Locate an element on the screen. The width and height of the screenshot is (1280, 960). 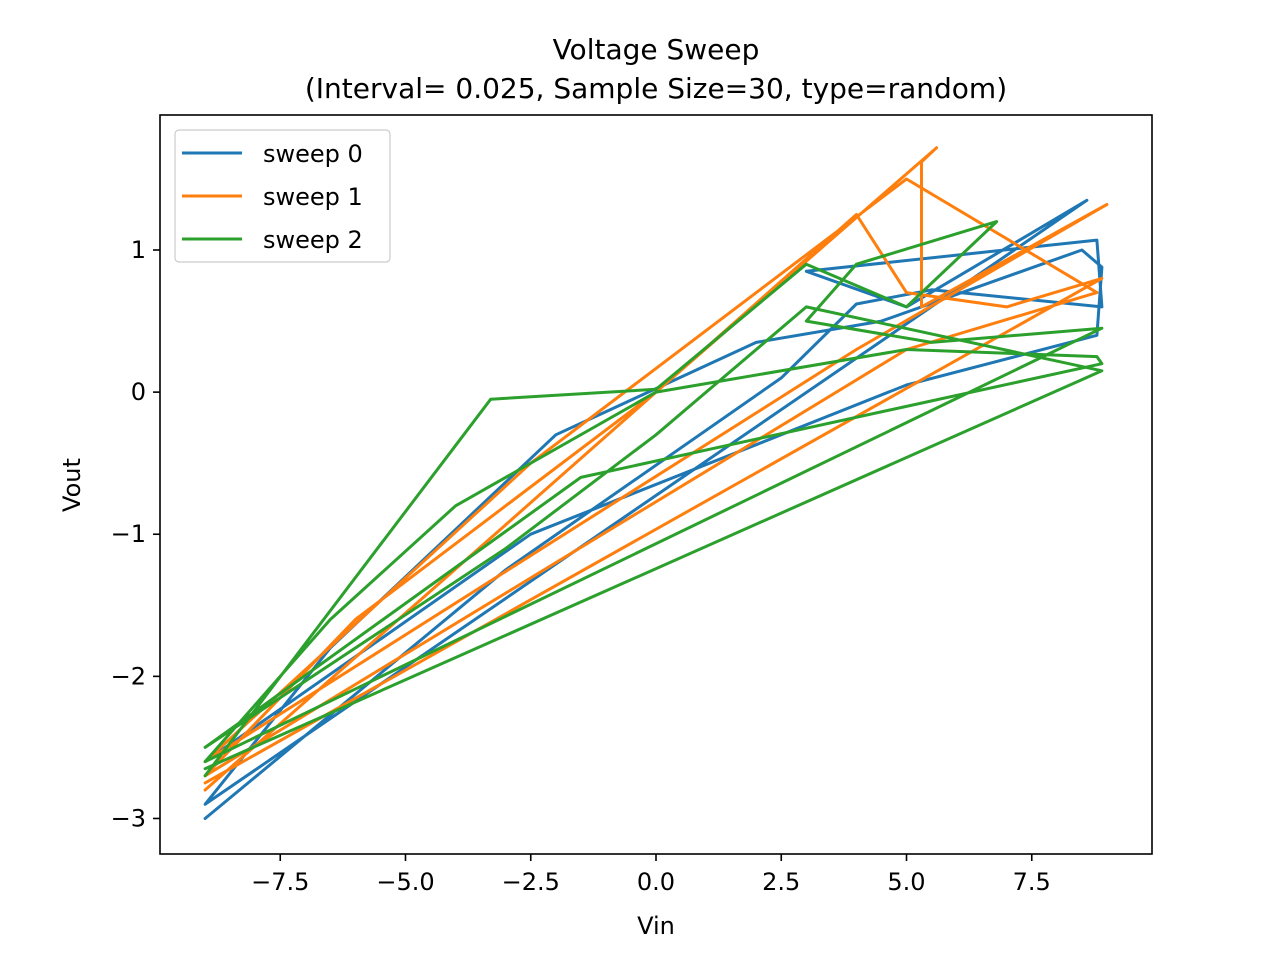
x-tick-label: 7.5 is located at coordinates (1032, 882).